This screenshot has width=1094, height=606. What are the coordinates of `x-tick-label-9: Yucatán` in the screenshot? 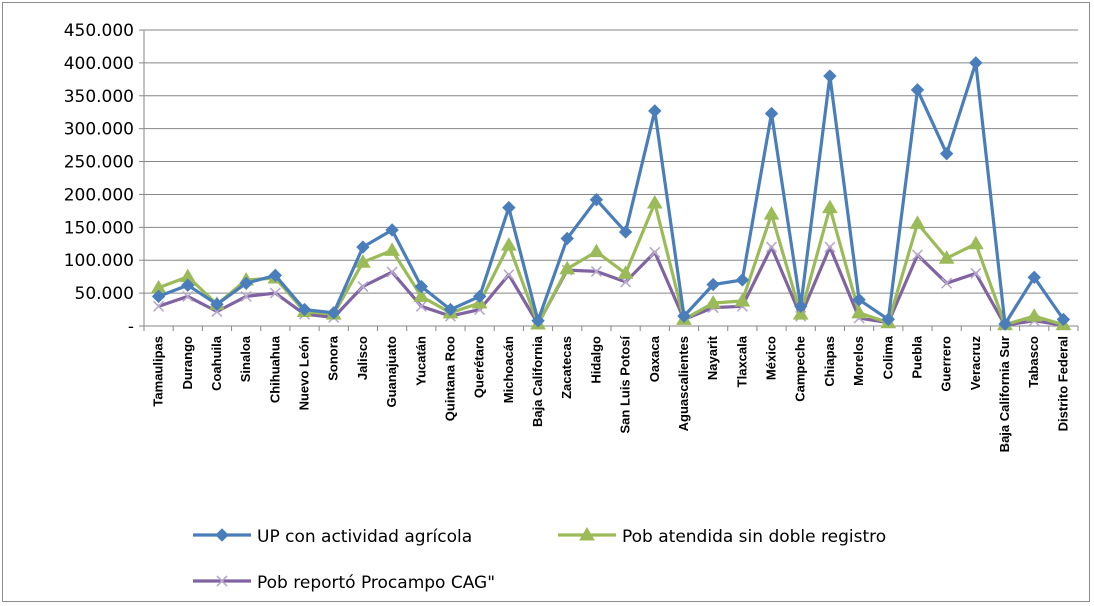 It's located at (420, 361).